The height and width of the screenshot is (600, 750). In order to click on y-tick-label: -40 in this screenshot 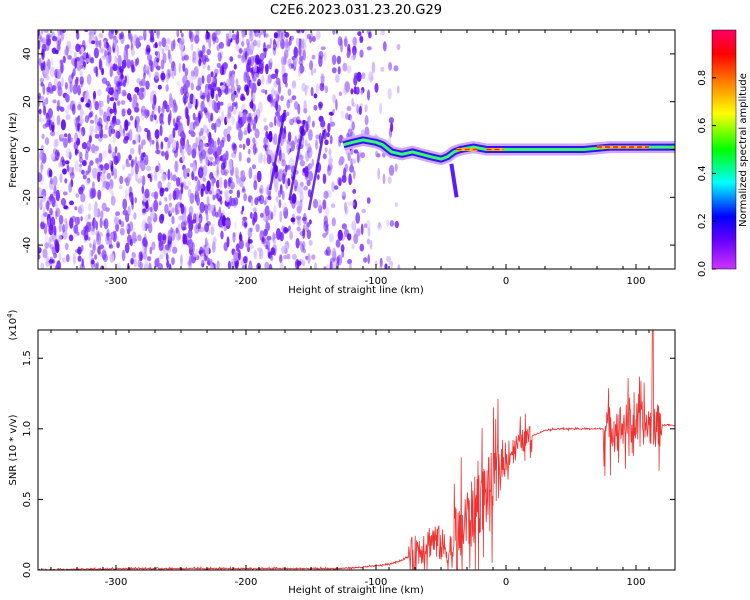, I will do `click(27, 245)`.